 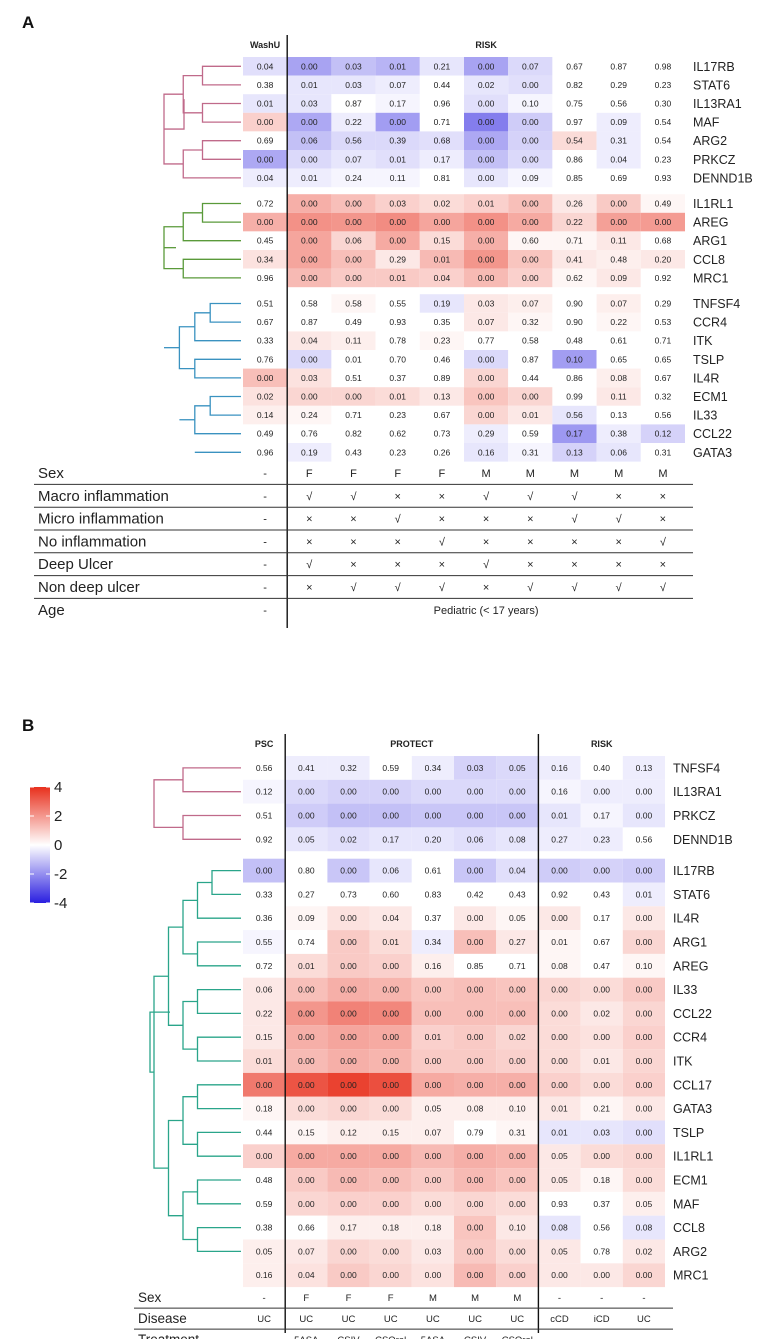 I want to click on meta-row-label: Disease, so click(x=162, y=1318).